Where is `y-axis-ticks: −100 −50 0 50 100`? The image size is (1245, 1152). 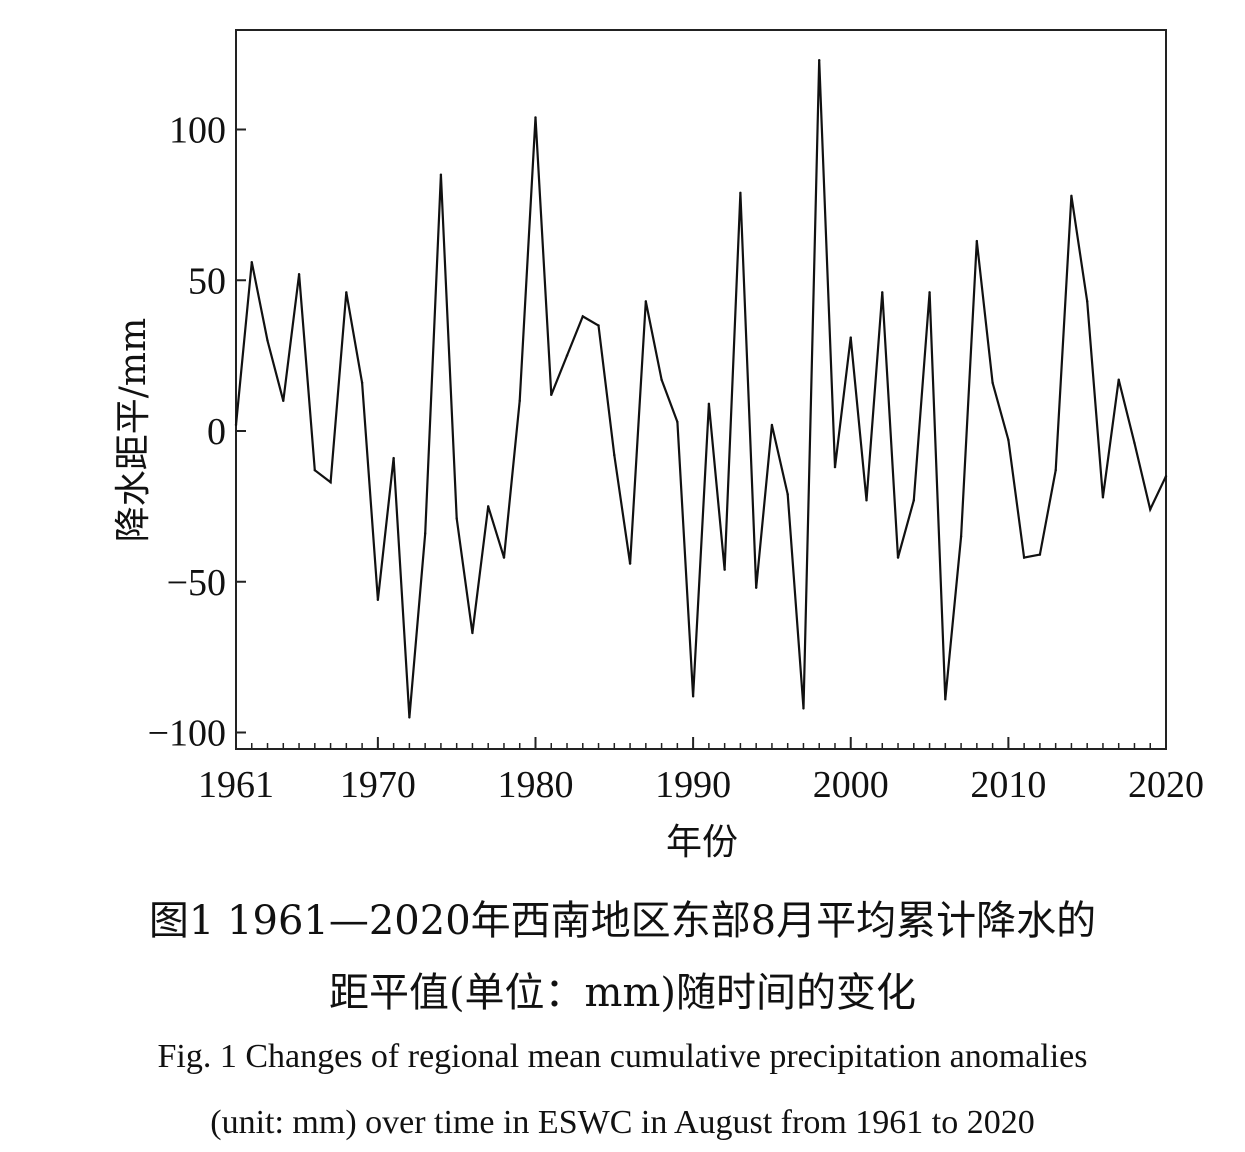 y-axis-ticks: −100 −50 0 50 100 is located at coordinates (197, 432).